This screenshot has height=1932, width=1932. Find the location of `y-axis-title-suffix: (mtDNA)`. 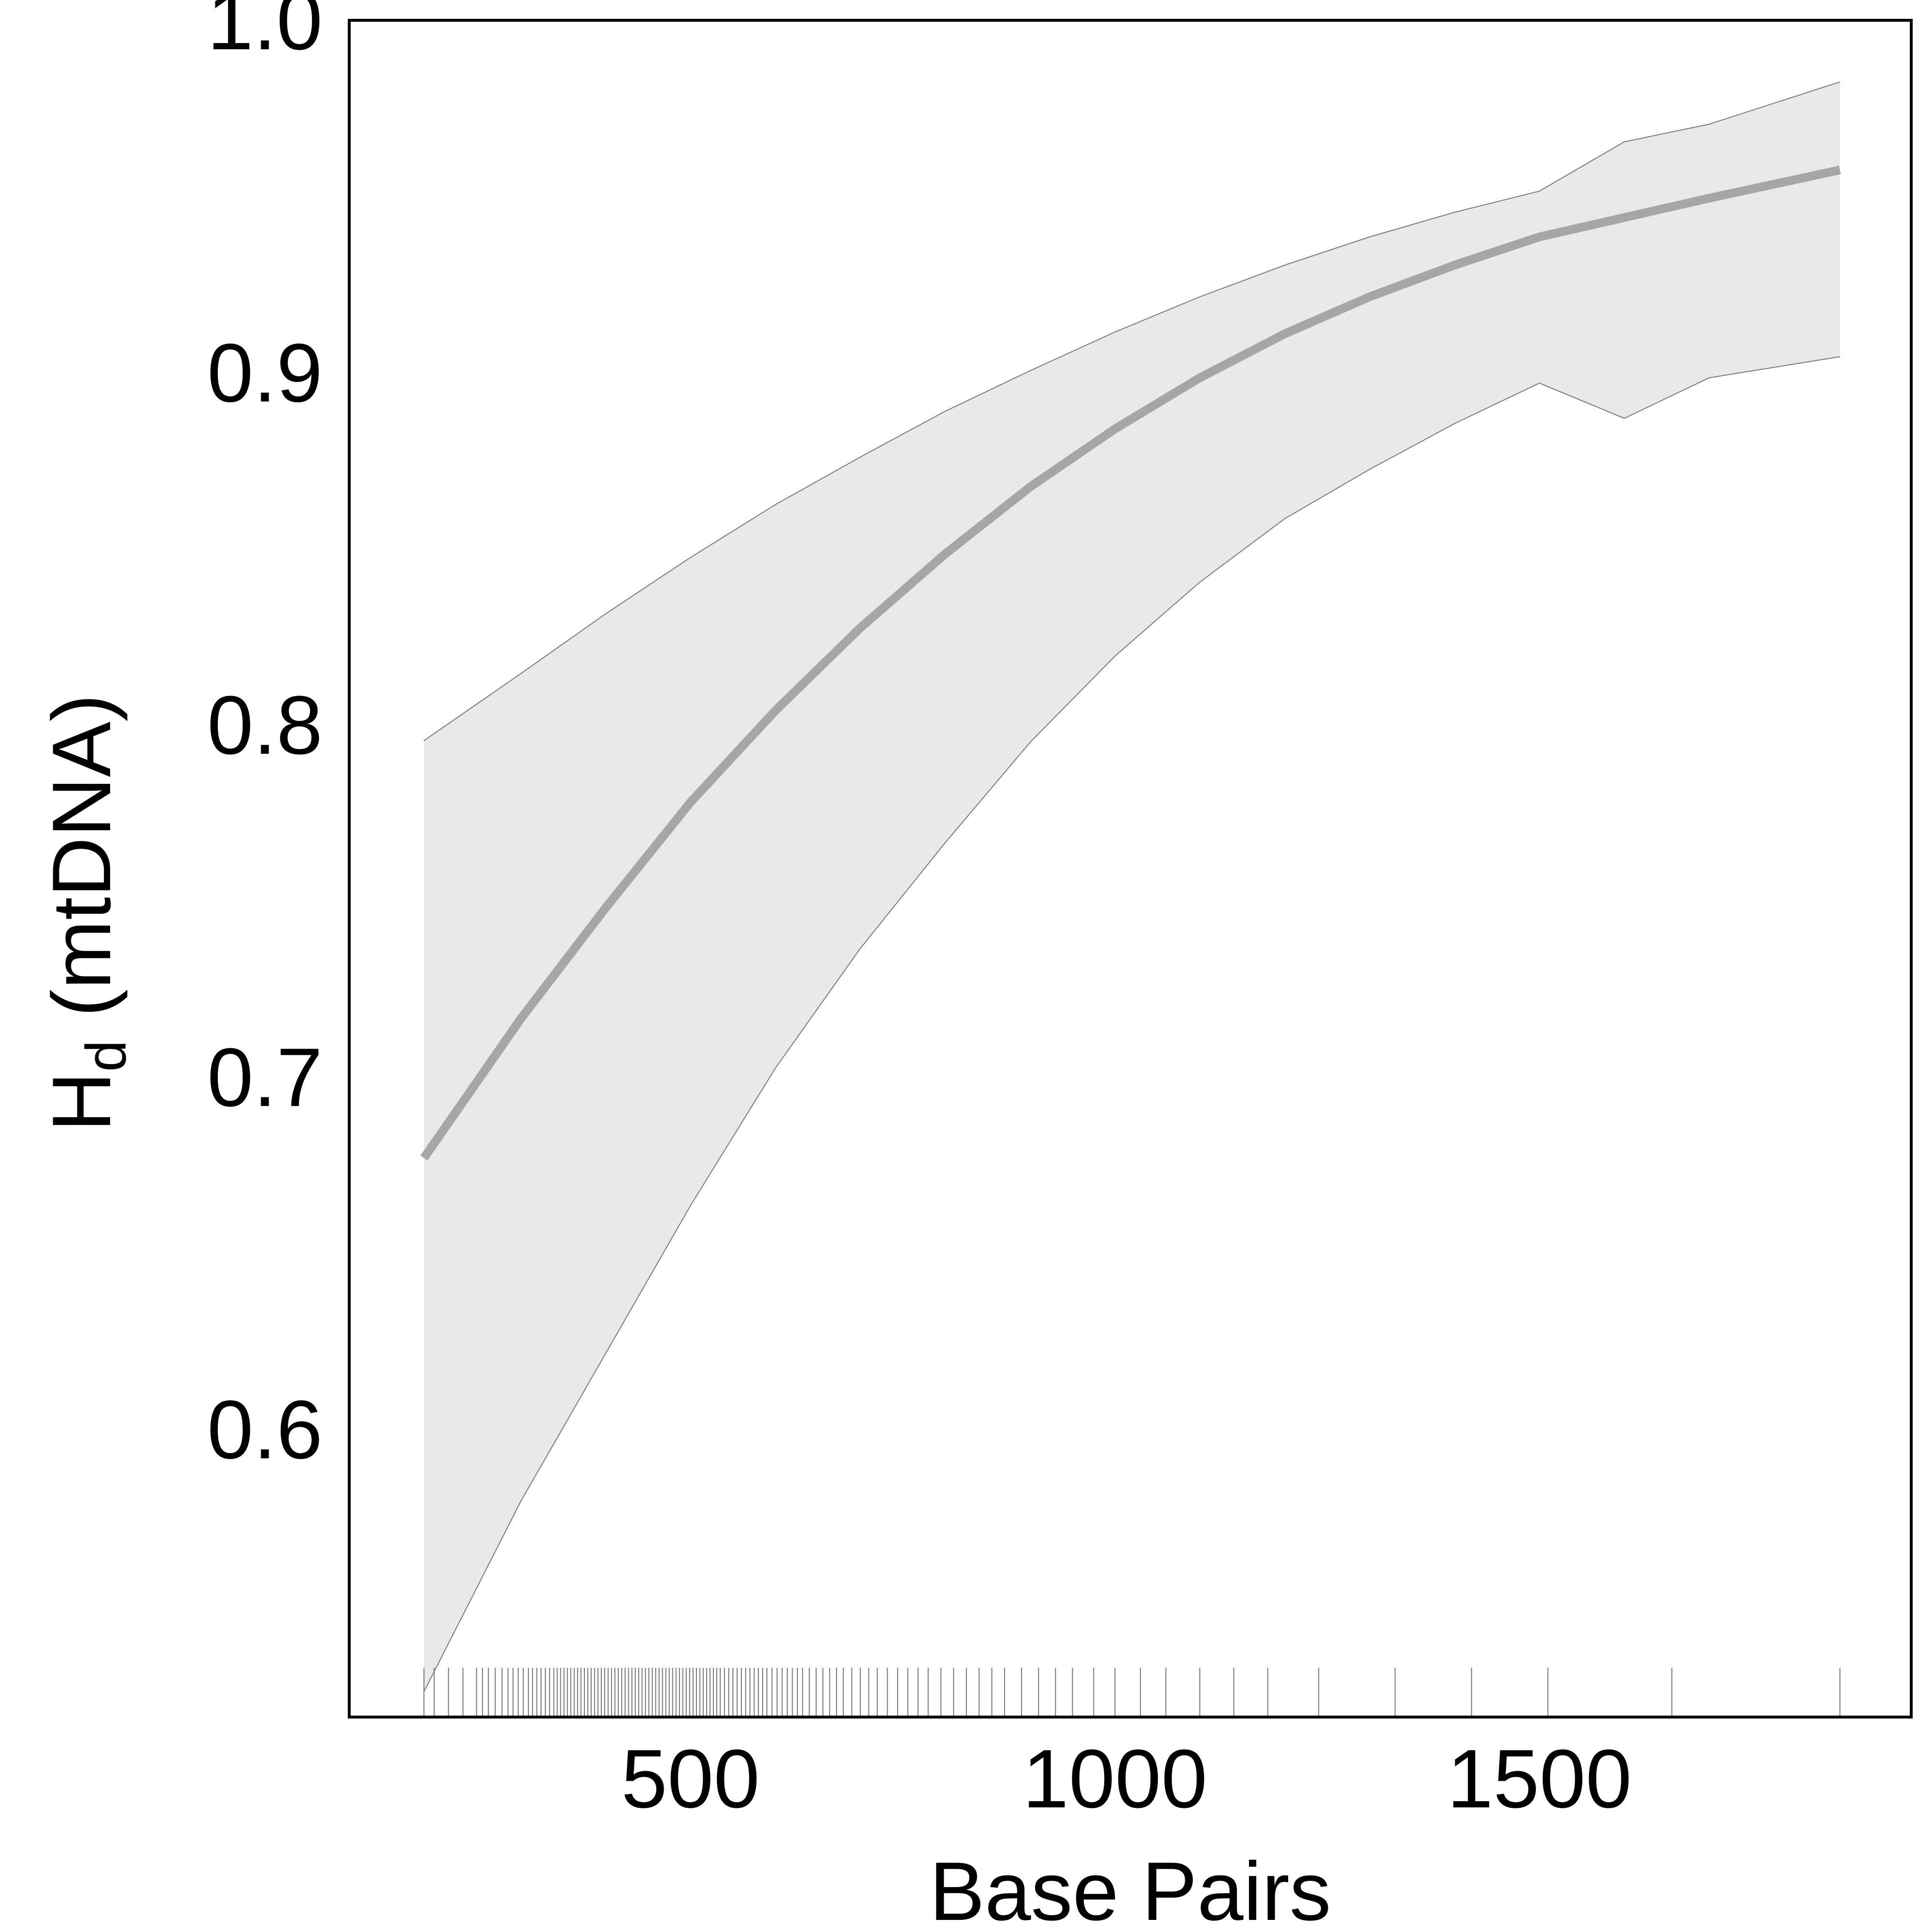

y-axis-title-suffix: (mtDNA) is located at coordinates (81, 867).